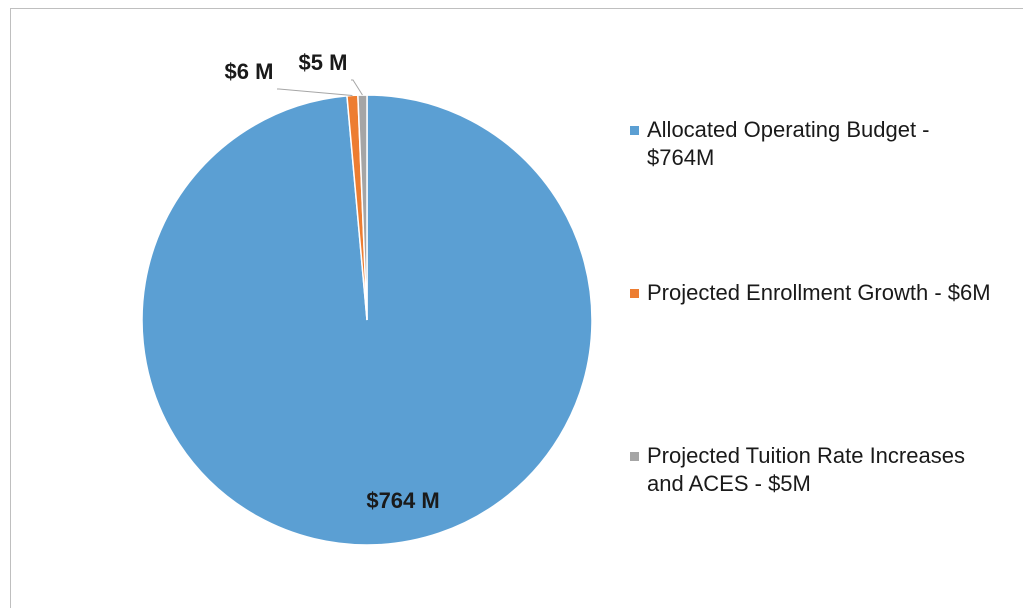 Image resolution: width=1023 pixels, height=608 pixels. I want to click on legend-label: Allocated Operating Budget - $764M, so click(788, 143).